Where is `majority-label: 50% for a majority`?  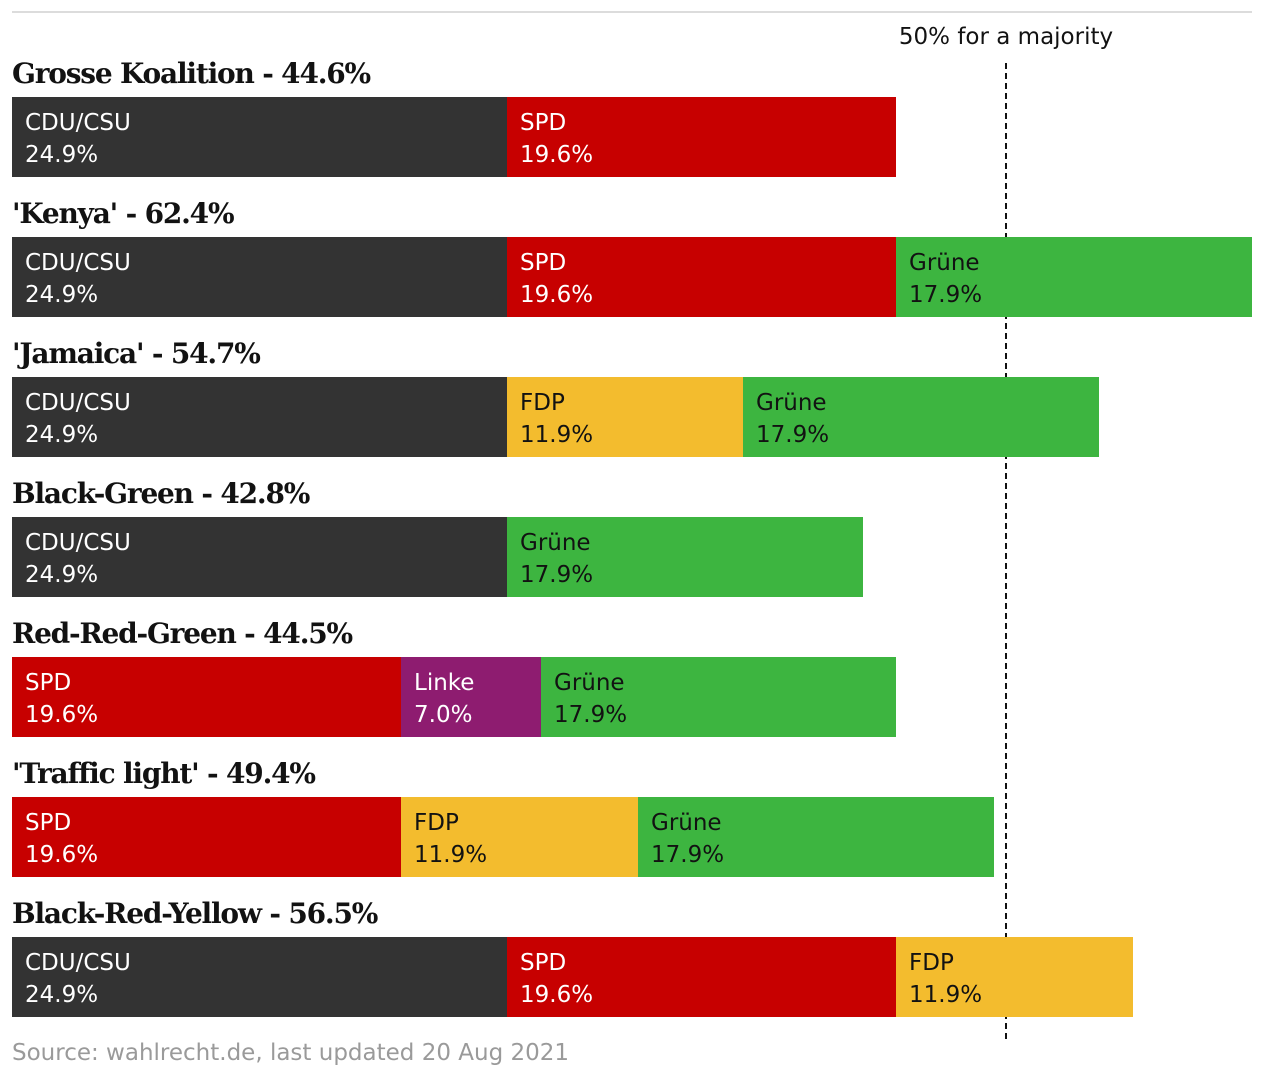 majority-label: 50% for a majority is located at coordinates (1006, 37).